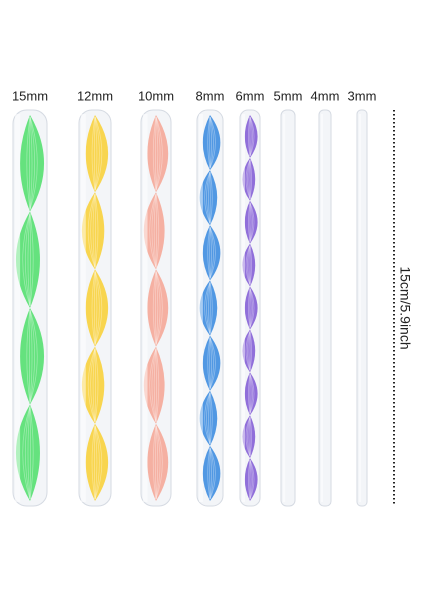 This screenshot has width=424, height=600. What do you see at coordinates (156, 95) in the screenshot?
I see `size-label: 10mm` at bounding box center [156, 95].